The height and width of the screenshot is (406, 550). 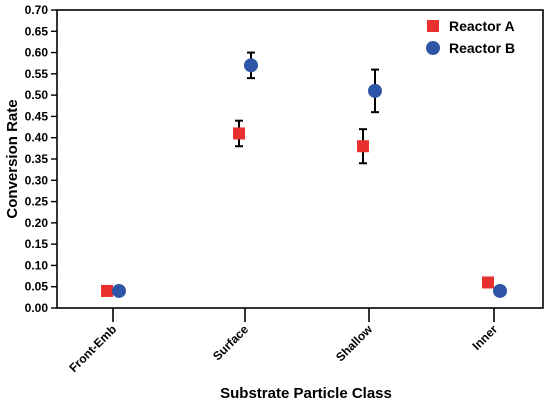 I want to click on legend-label: Reactor A, so click(x=482, y=26).